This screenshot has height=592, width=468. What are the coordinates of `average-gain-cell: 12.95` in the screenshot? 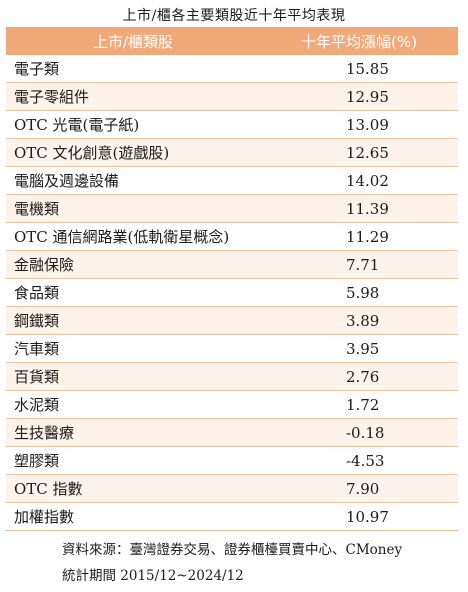 It's located at (358, 96).